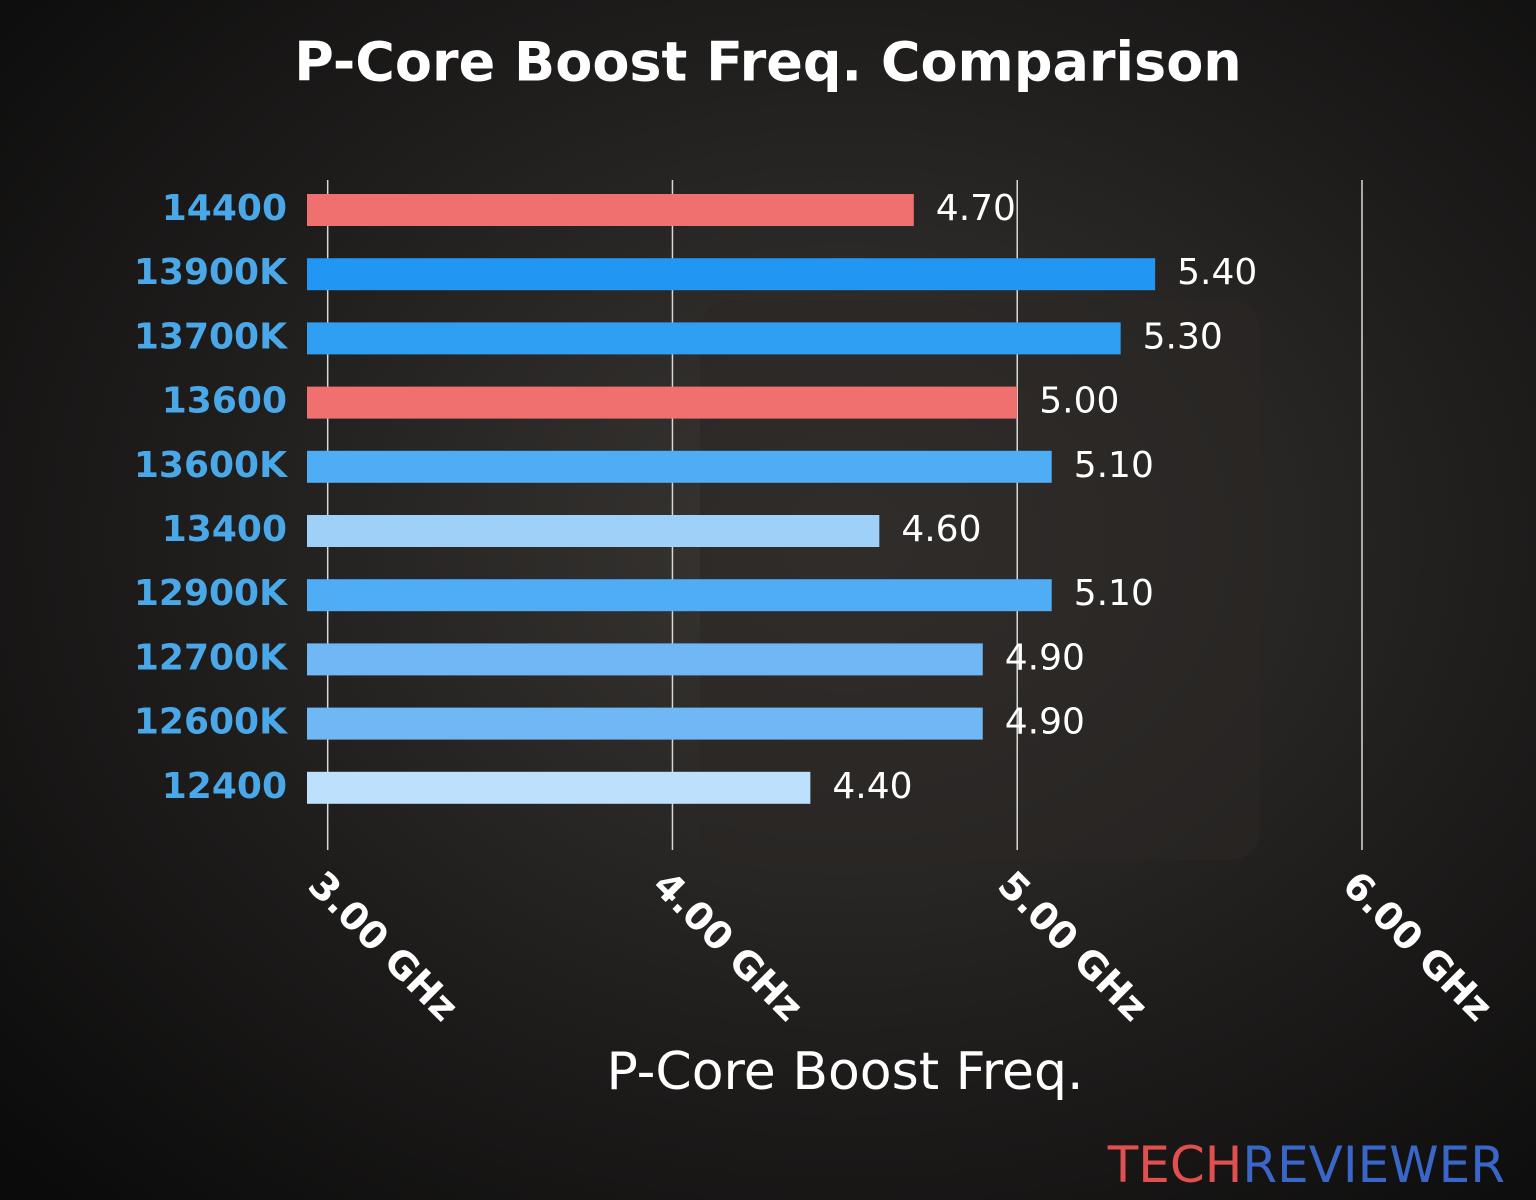 The height and width of the screenshot is (1200, 1536). What do you see at coordinates (224, 786) in the screenshot?
I see `y-tick-label: 12400` at bounding box center [224, 786].